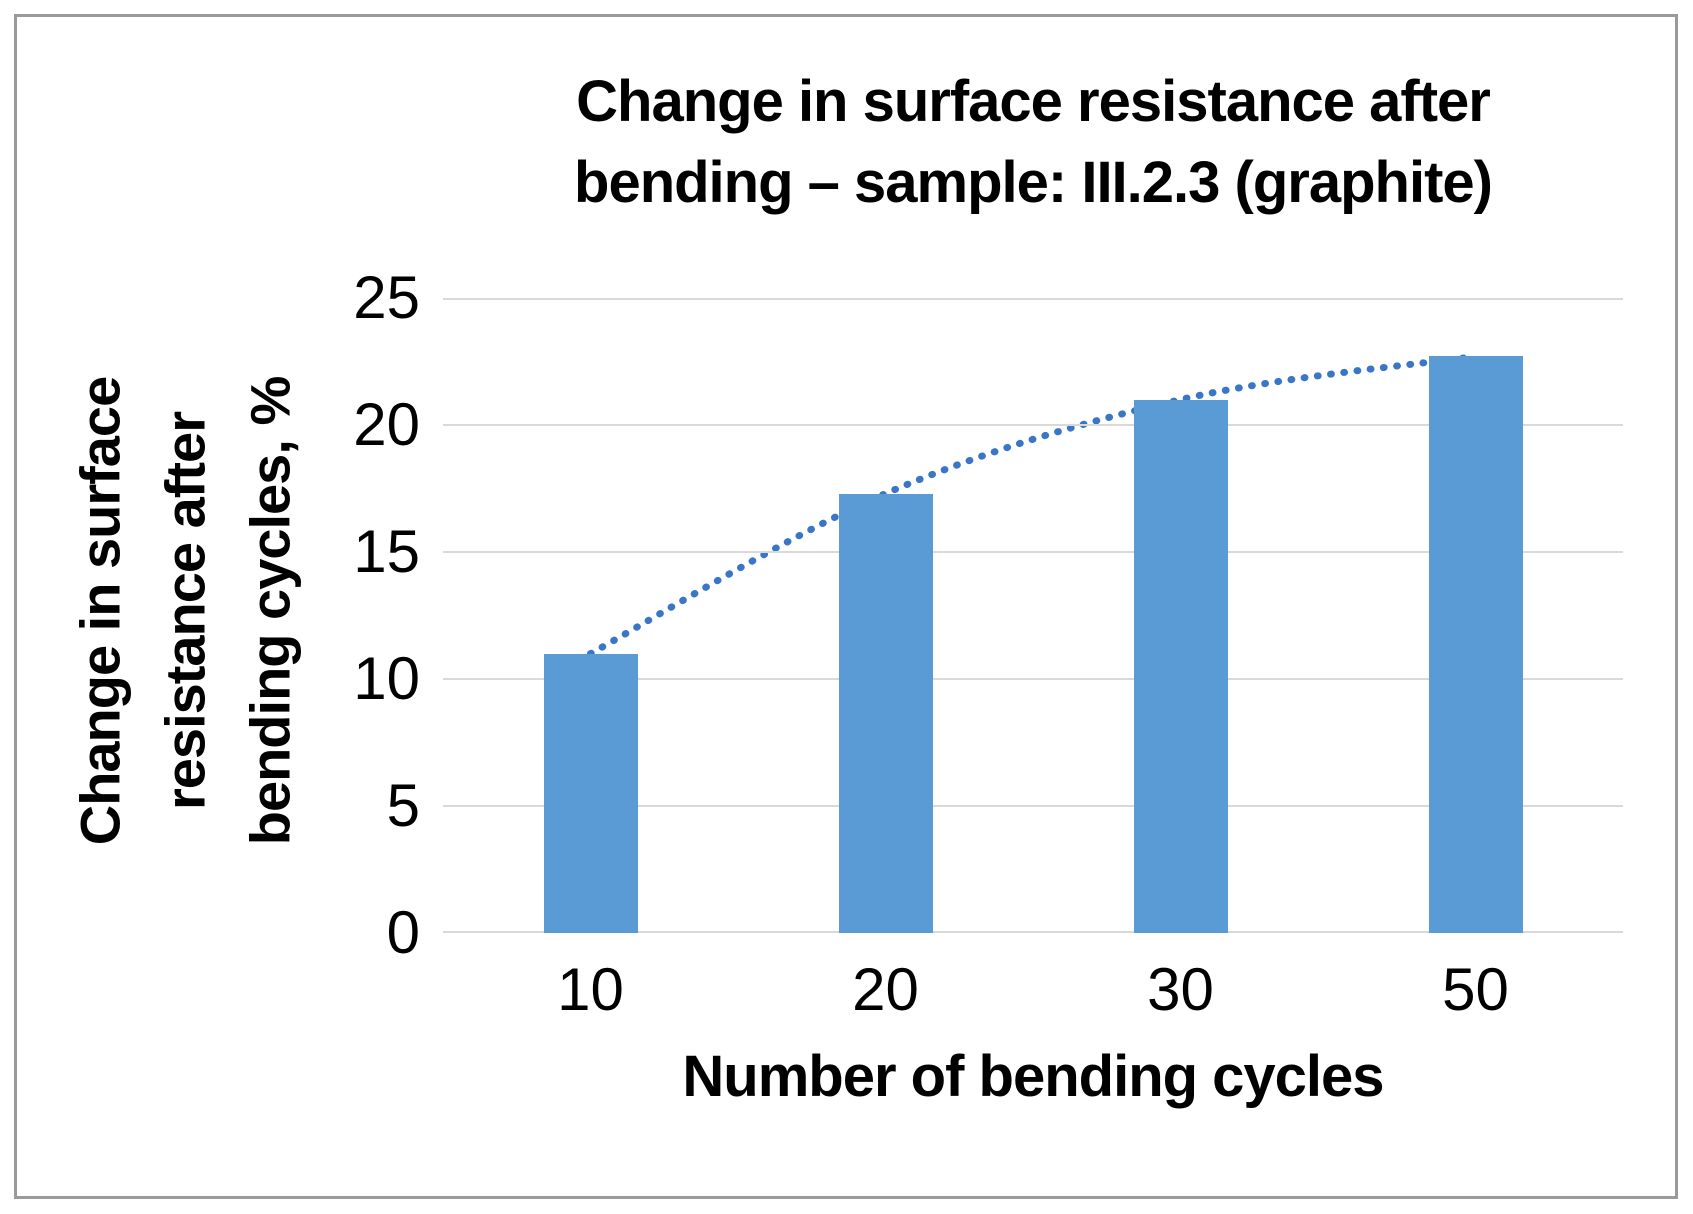  I want to click on y-tick-label-5: 5, so click(403, 805).